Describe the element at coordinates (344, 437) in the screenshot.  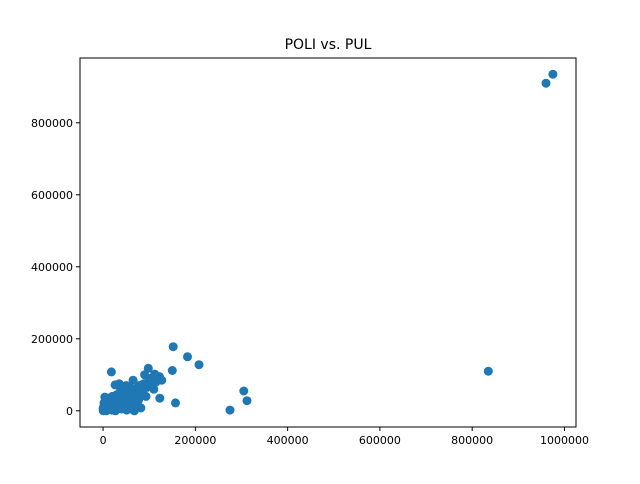
I see `x-axis: 0 200000 400000 600000 800000 1000000` at that location.